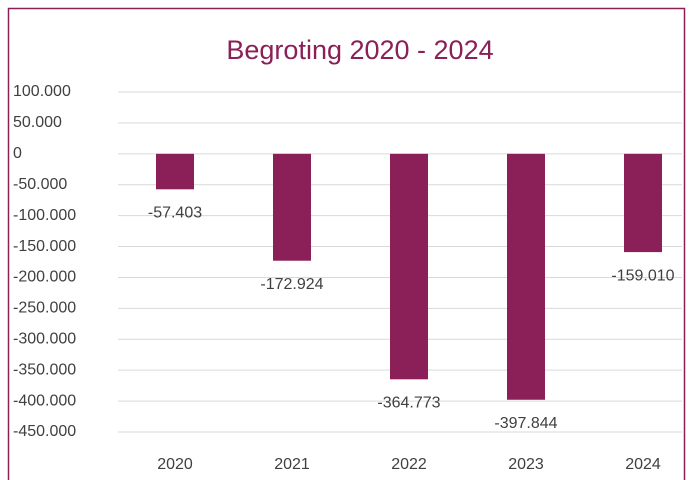  Describe the element at coordinates (175, 464) in the screenshot. I see `x-tick-label: 2020` at that location.